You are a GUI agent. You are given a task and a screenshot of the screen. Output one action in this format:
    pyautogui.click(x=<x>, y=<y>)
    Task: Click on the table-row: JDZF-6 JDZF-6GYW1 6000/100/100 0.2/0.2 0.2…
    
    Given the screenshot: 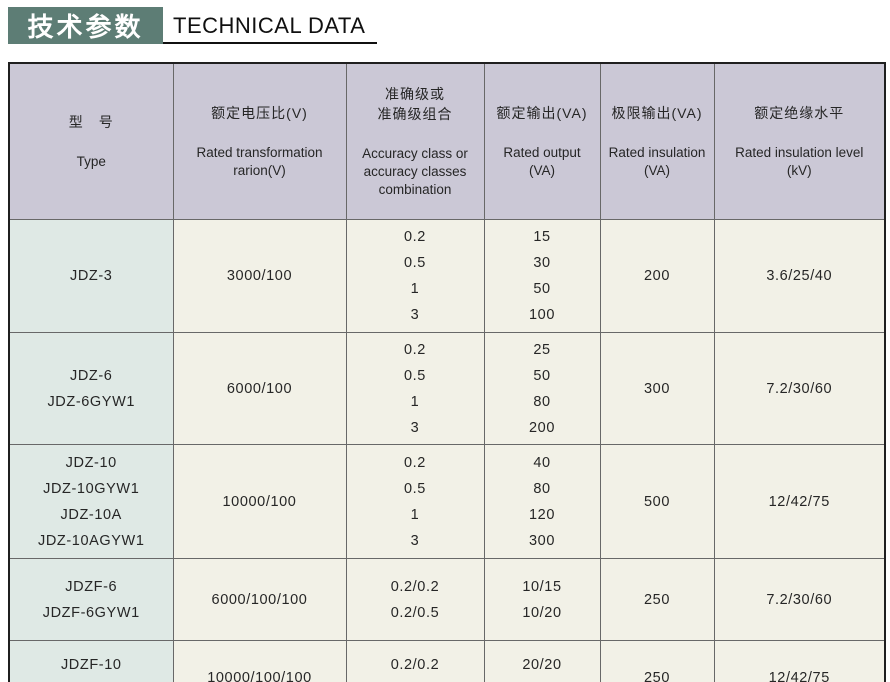 What is the action you would take?
    pyautogui.click(x=447, y=600)
    